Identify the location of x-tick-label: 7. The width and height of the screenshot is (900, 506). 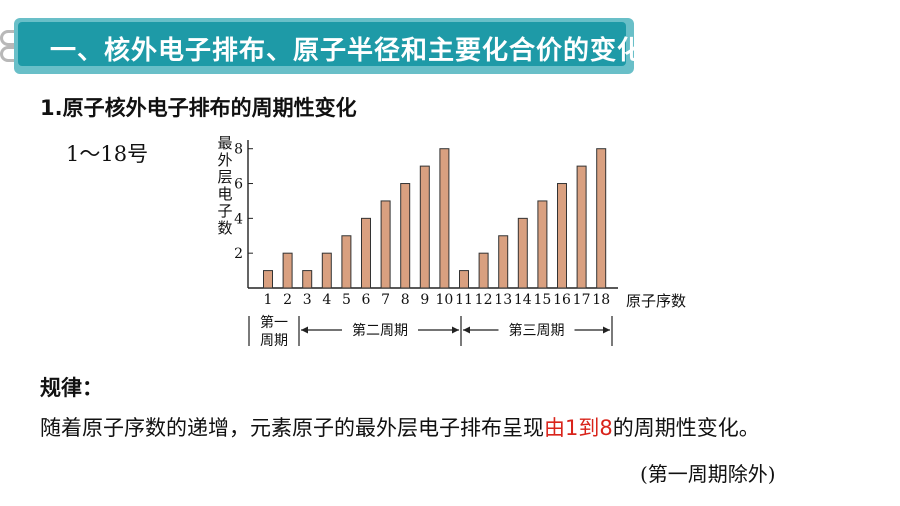
(385, 300).